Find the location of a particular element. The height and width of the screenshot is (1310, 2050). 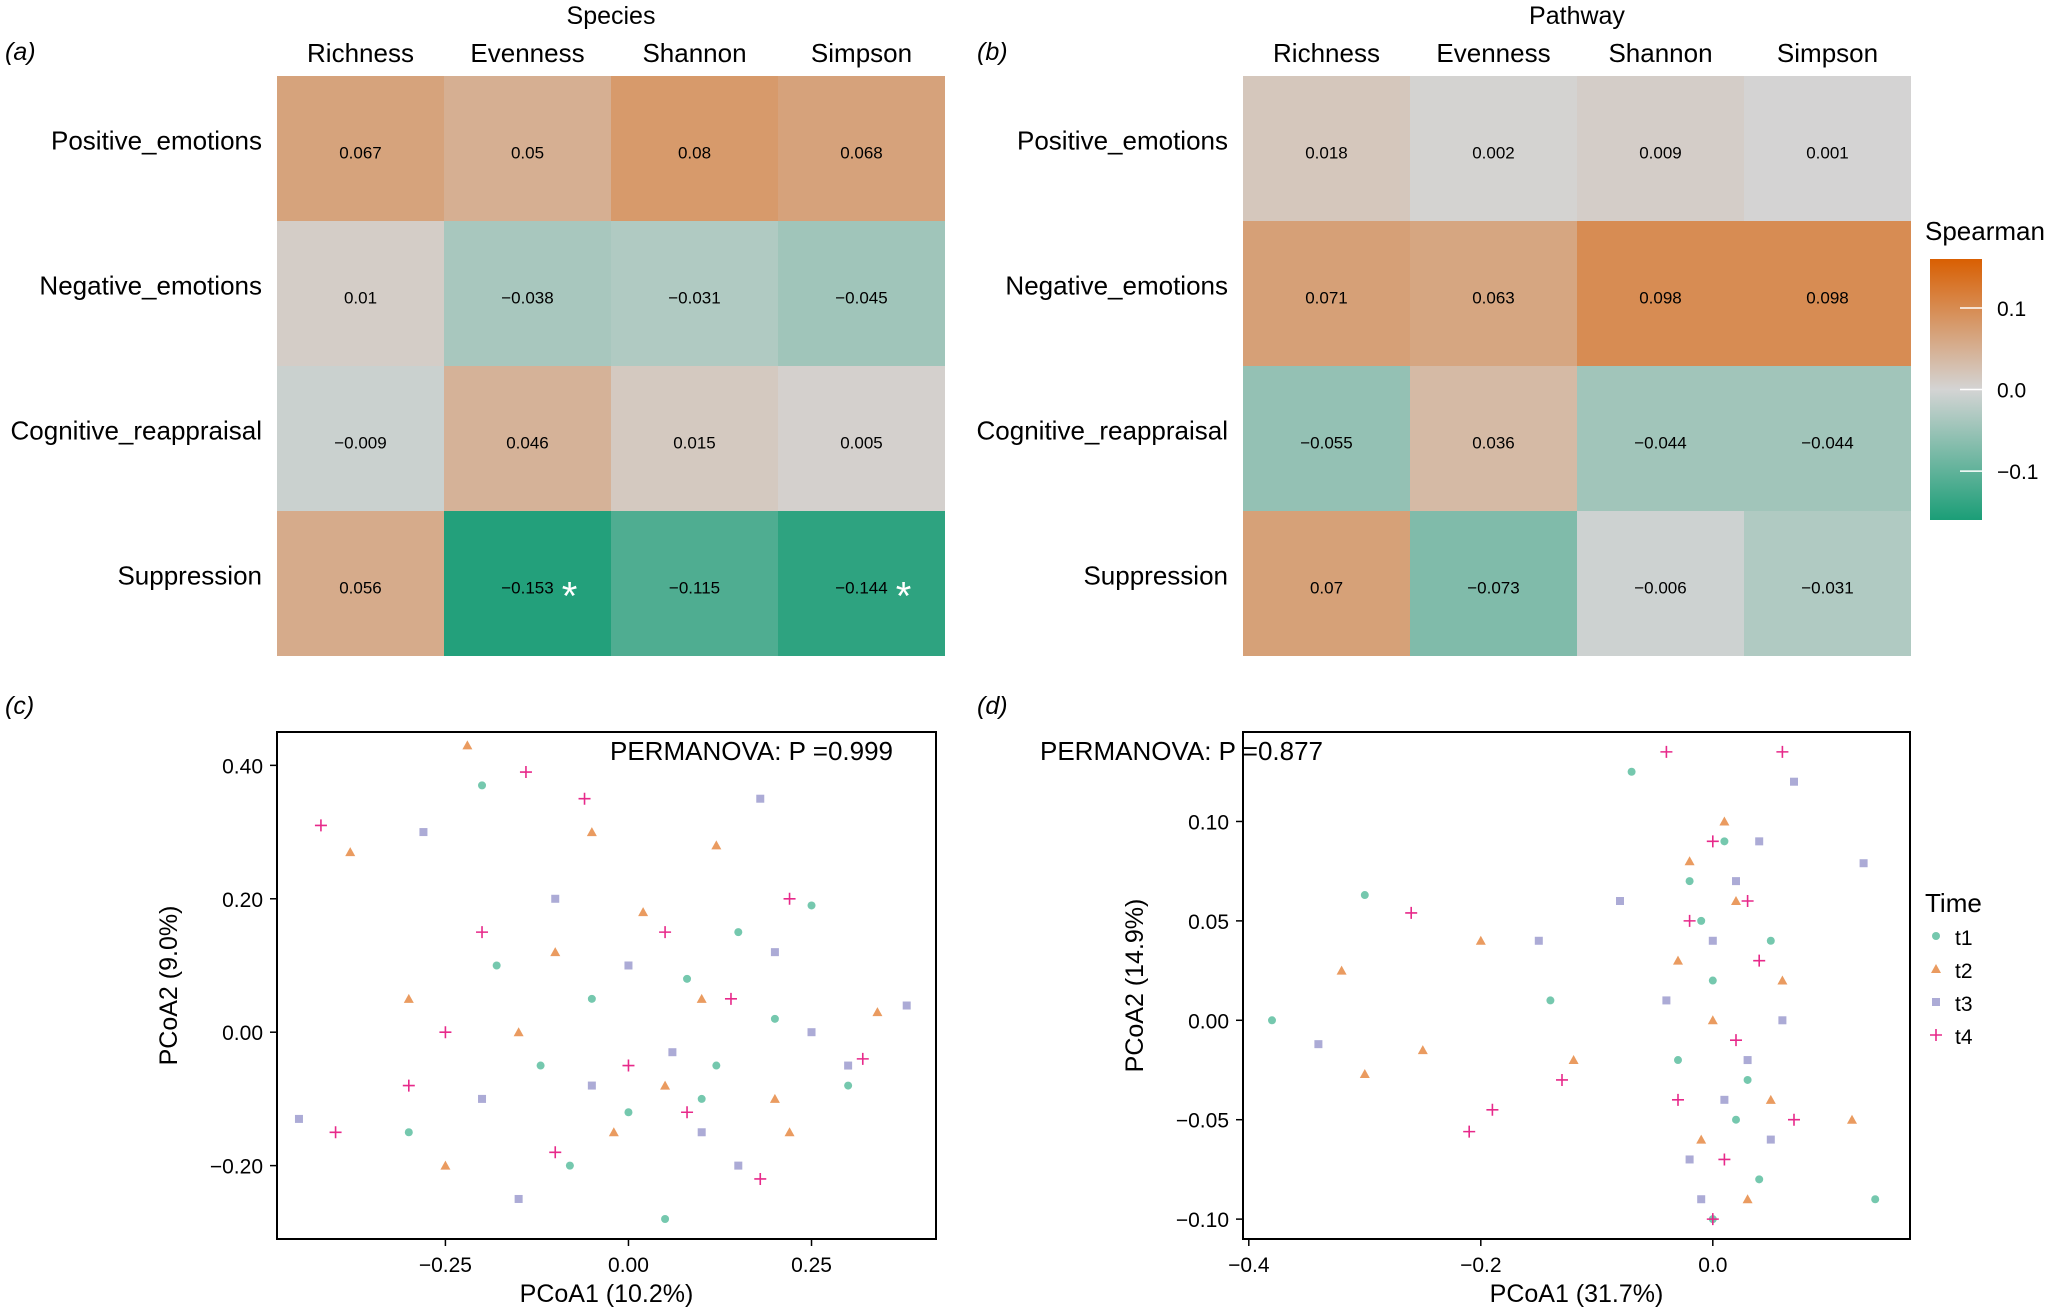

column-label: Shannon is located at coordinates (1660, 53).